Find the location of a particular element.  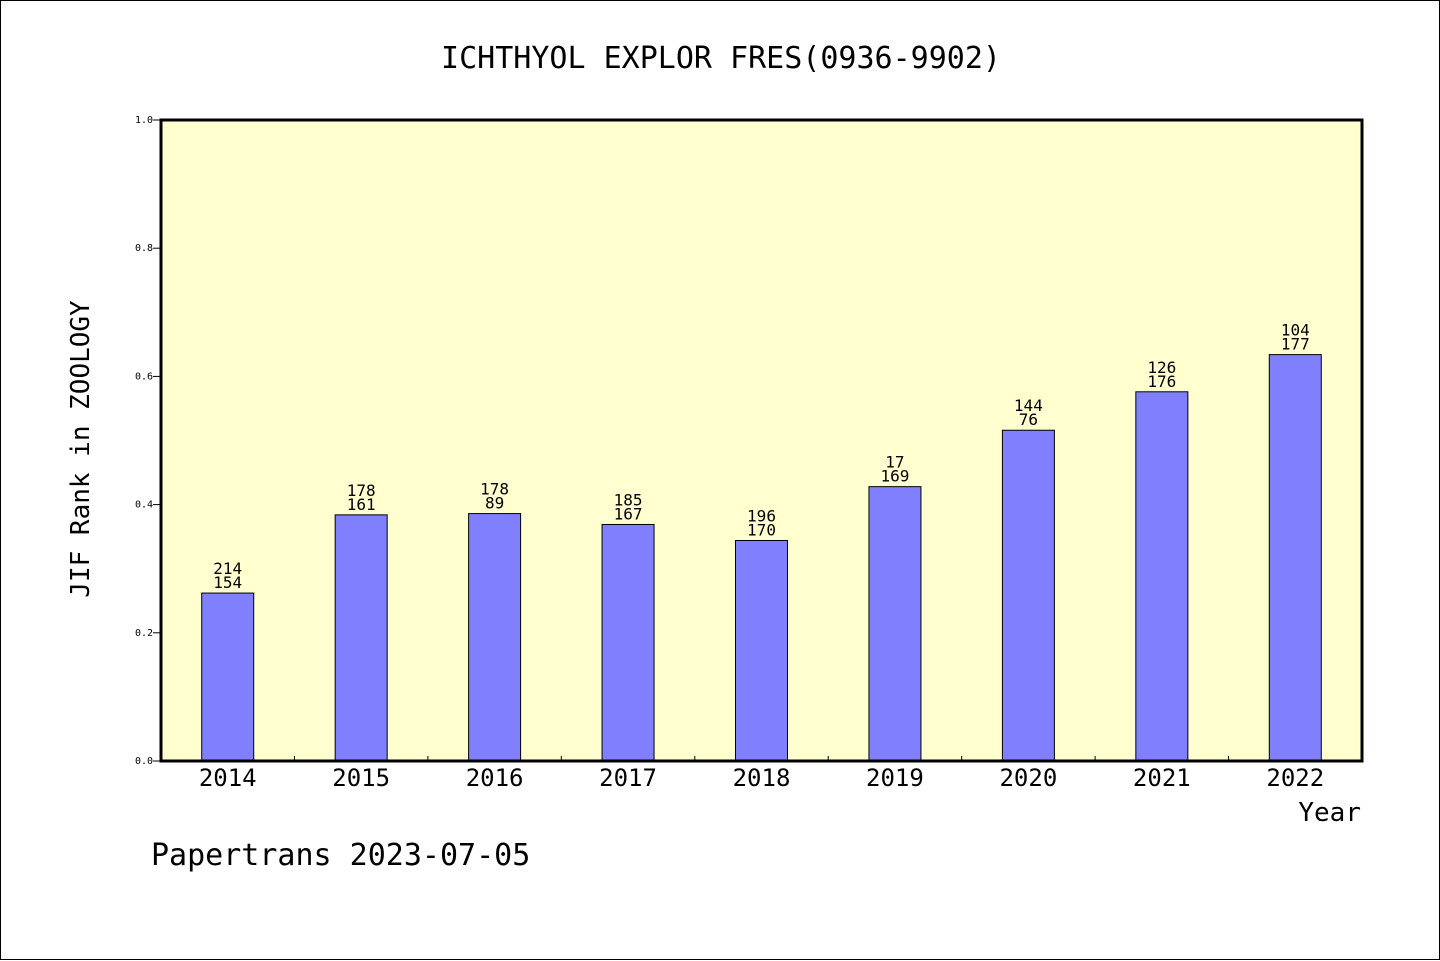

bar-label-top: 144 is located at coordinates (1028, 405).